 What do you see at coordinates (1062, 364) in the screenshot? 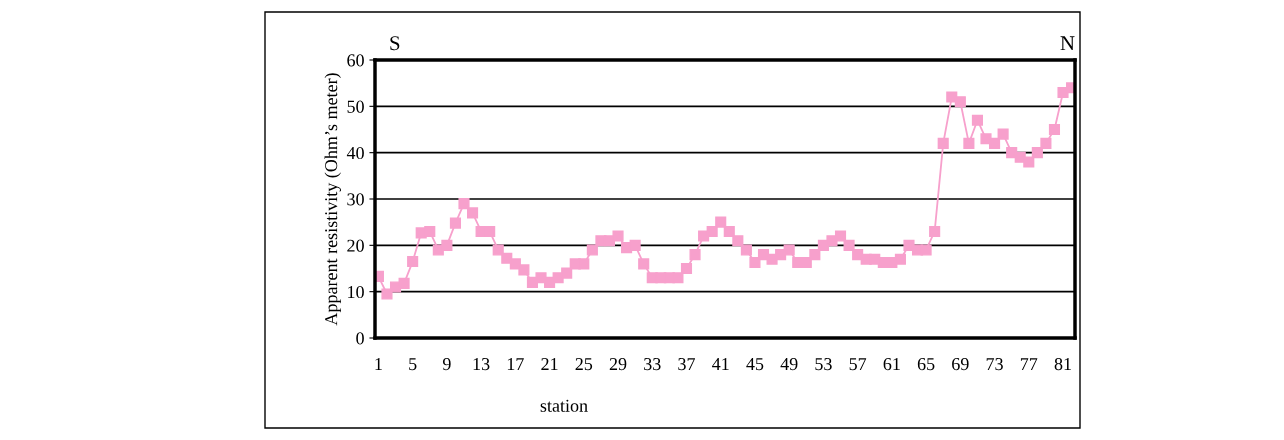
I see `x-tick-label: 81` at bounding box center [1062, 364].